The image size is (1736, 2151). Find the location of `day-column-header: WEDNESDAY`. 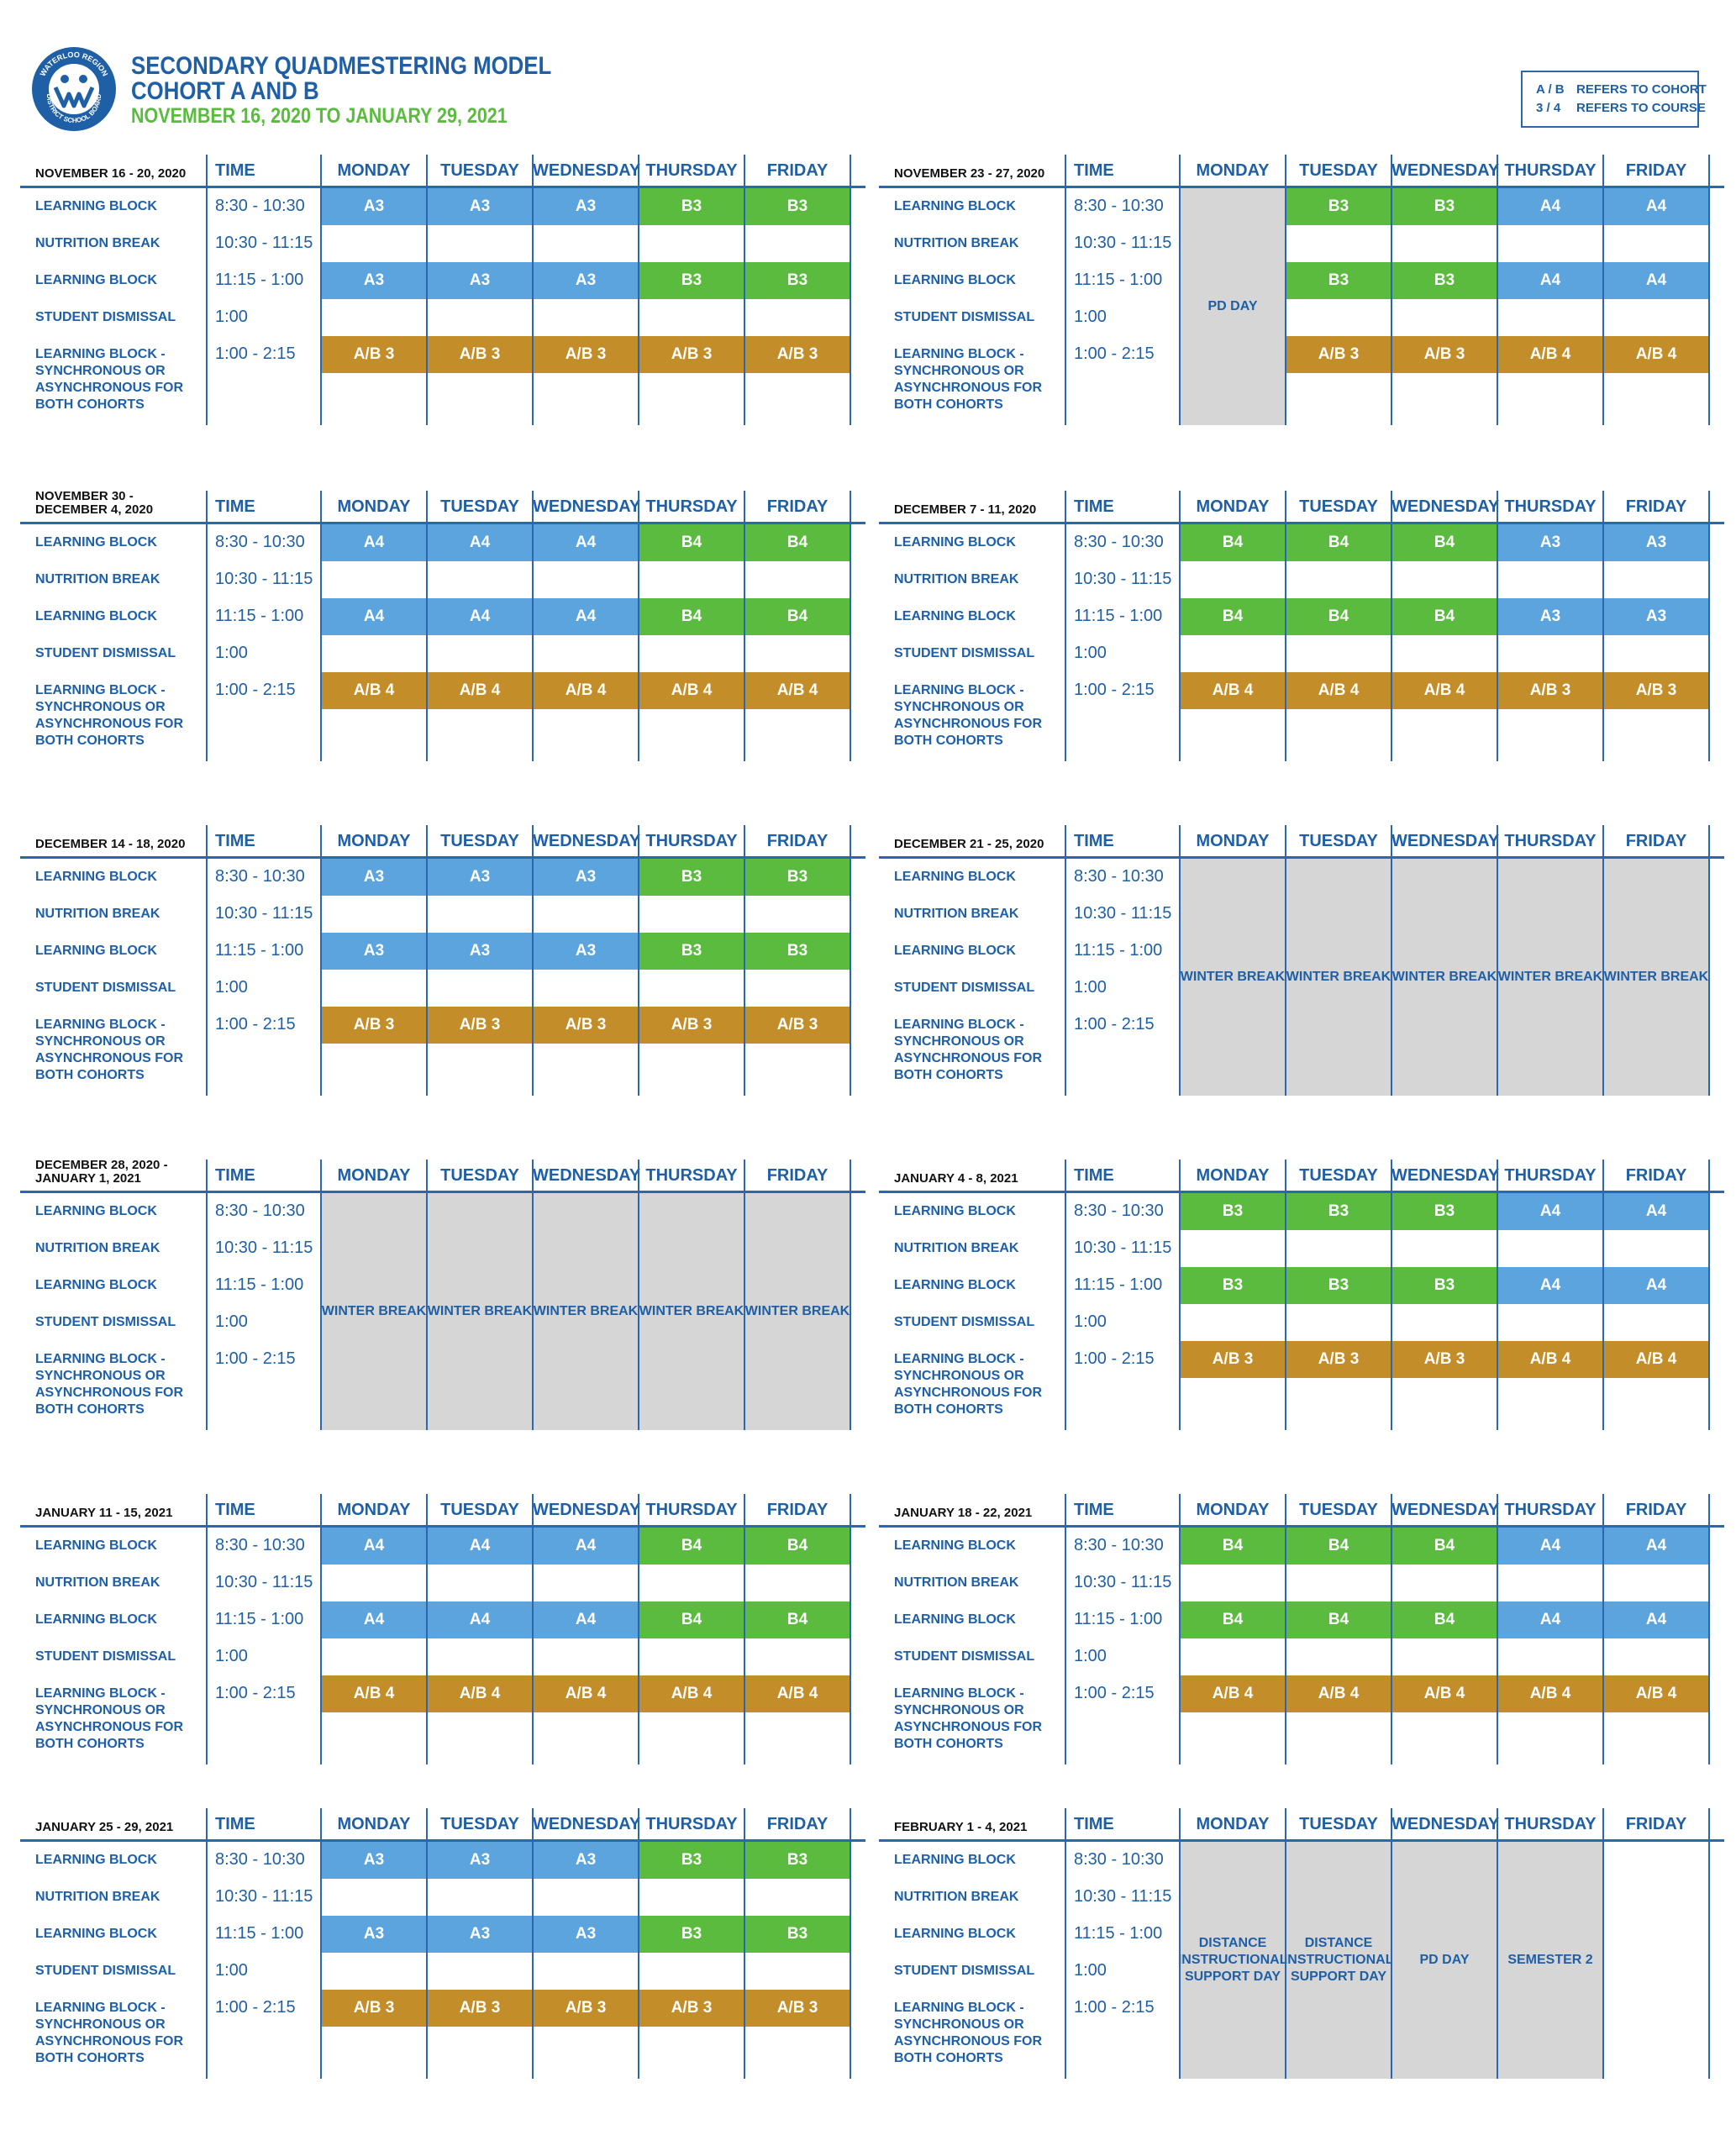

day-column-header: WEDNESDAY is located at coordinates (587, 506).